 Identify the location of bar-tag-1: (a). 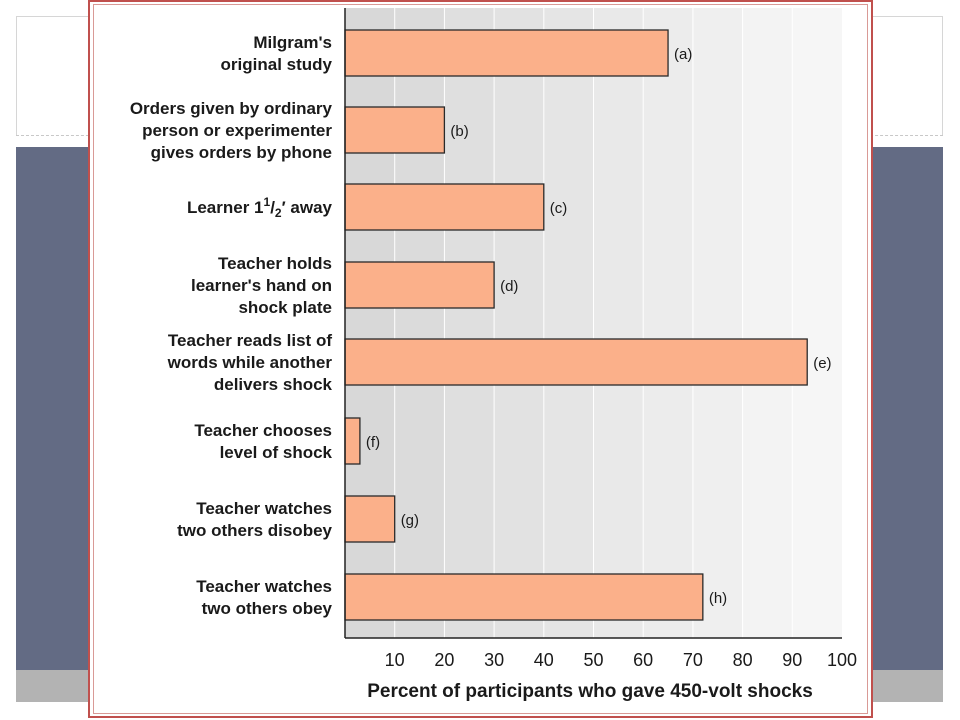
(683, 54).